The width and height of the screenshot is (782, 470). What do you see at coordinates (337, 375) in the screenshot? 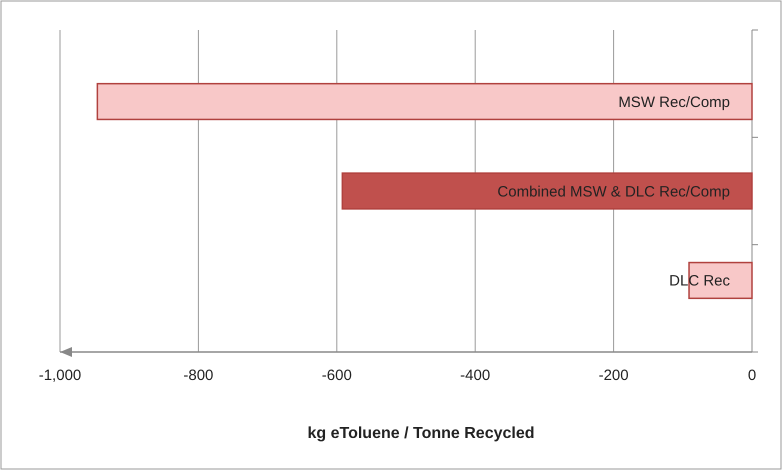
I see `x-tick-label: -600` at bounding box center [337, 375].